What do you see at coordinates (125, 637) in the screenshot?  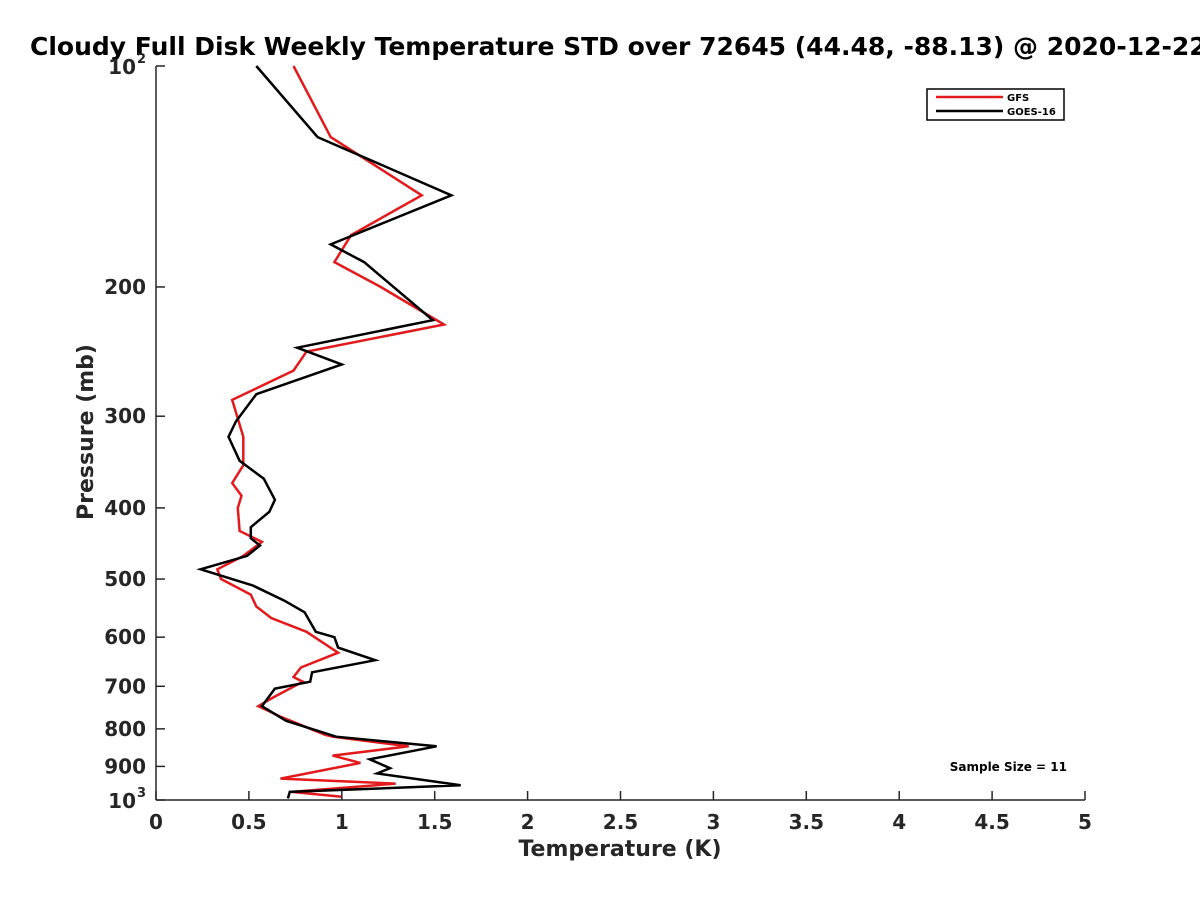 I see `y-tick-label: 600` at bounding box center [125, 637].